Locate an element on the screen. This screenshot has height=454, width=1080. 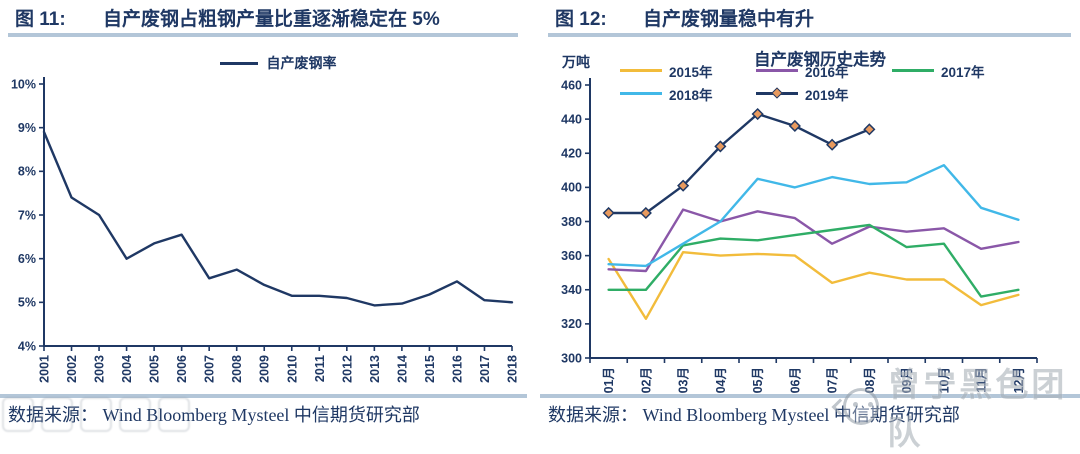
x-tick-label: 2001 is located at coordinates (45, 369).